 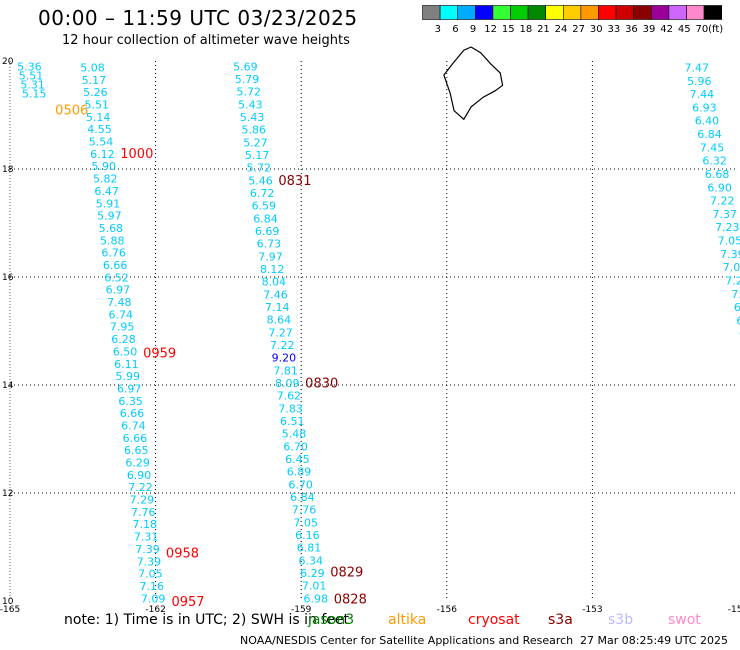 What do you see at coordinates (613, 29) in the screenshot?
I see `legend-tick-label: 33` at bounding box center [613, 29].